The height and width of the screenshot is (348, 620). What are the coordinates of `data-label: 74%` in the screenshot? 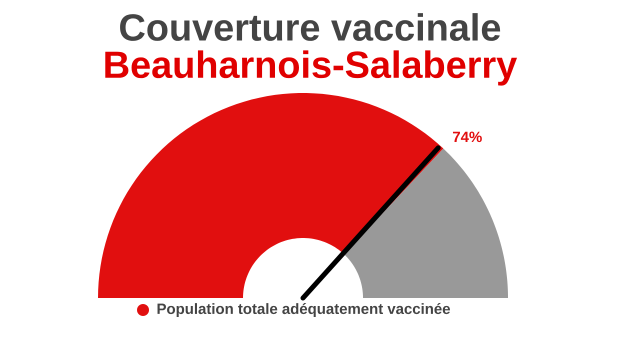 It's located at (467, 137).